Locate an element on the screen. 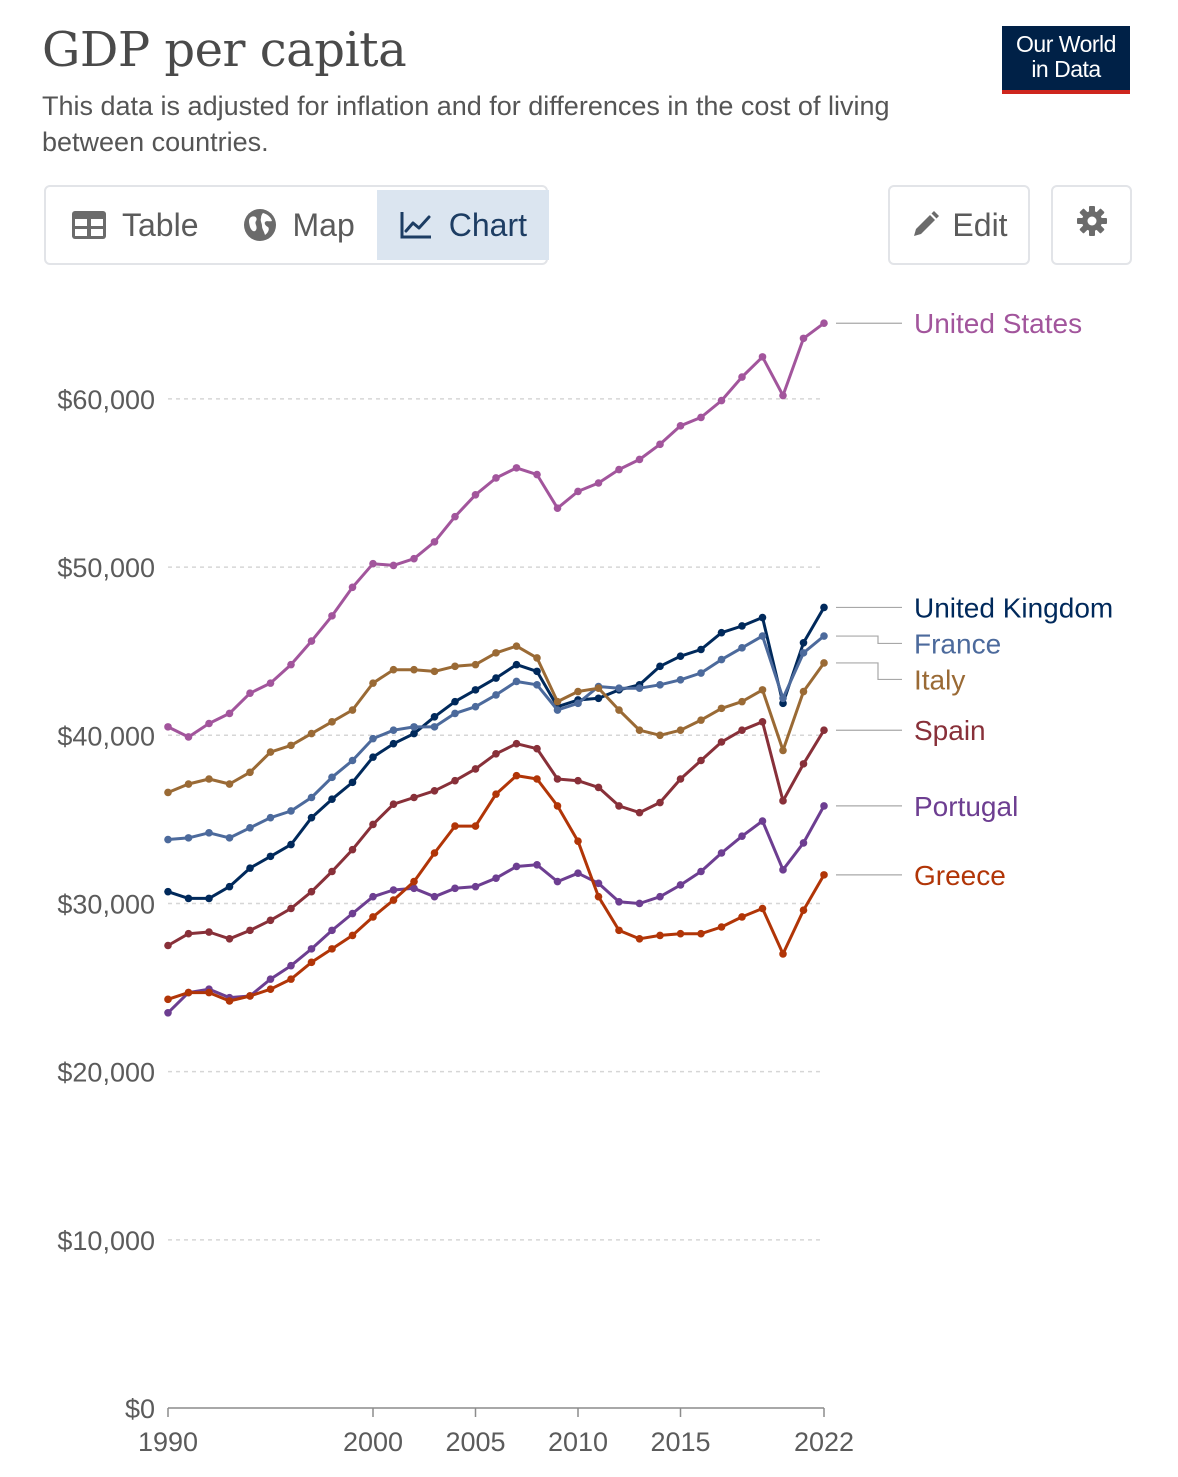 This screenshot has width=1178, height=1477. legend-label: United States is located at coordinates (998, 323).